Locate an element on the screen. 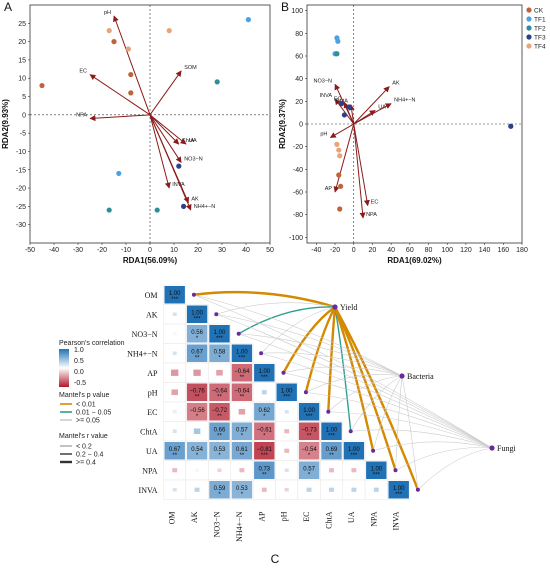 Image resolution: width=550 pixels, height=568 pixels. cell-significance: * is located at coordinates (309, 456).